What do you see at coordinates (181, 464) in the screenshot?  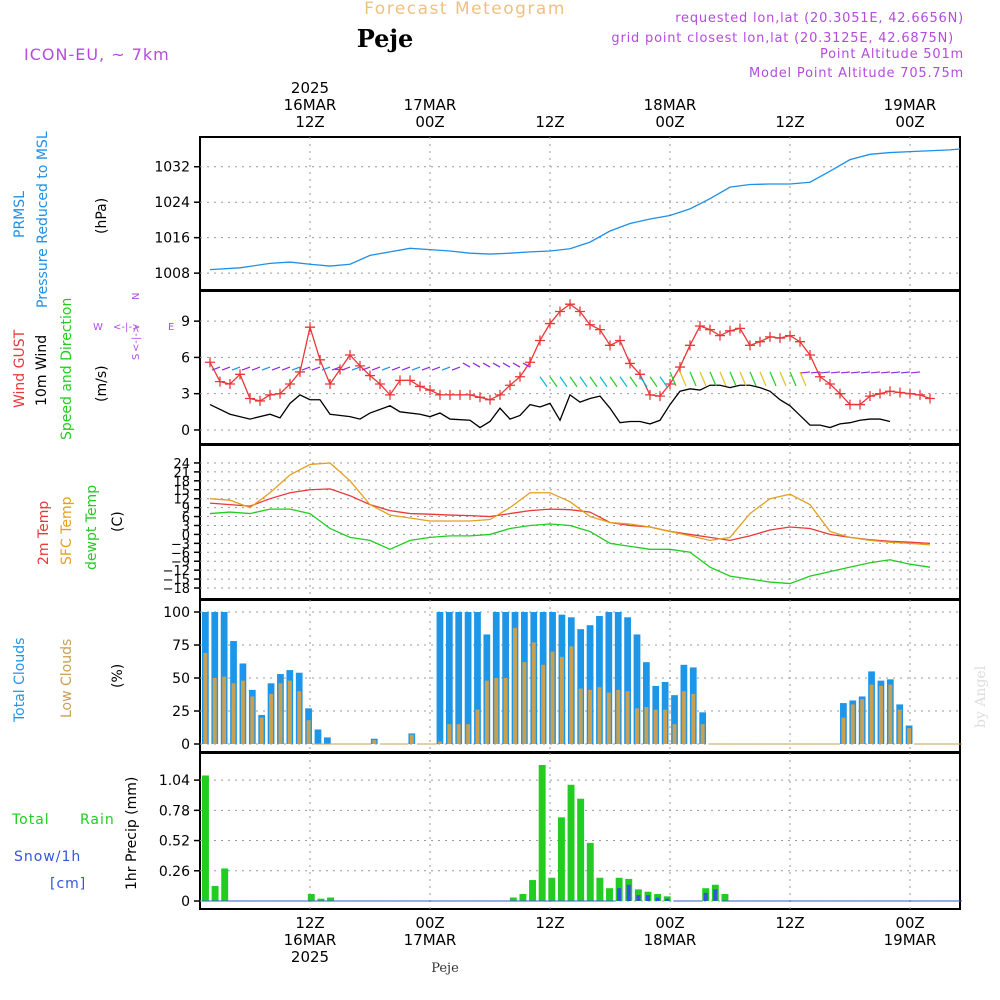 I see `y-tick-label: 24` at bounding box center [181, 464].